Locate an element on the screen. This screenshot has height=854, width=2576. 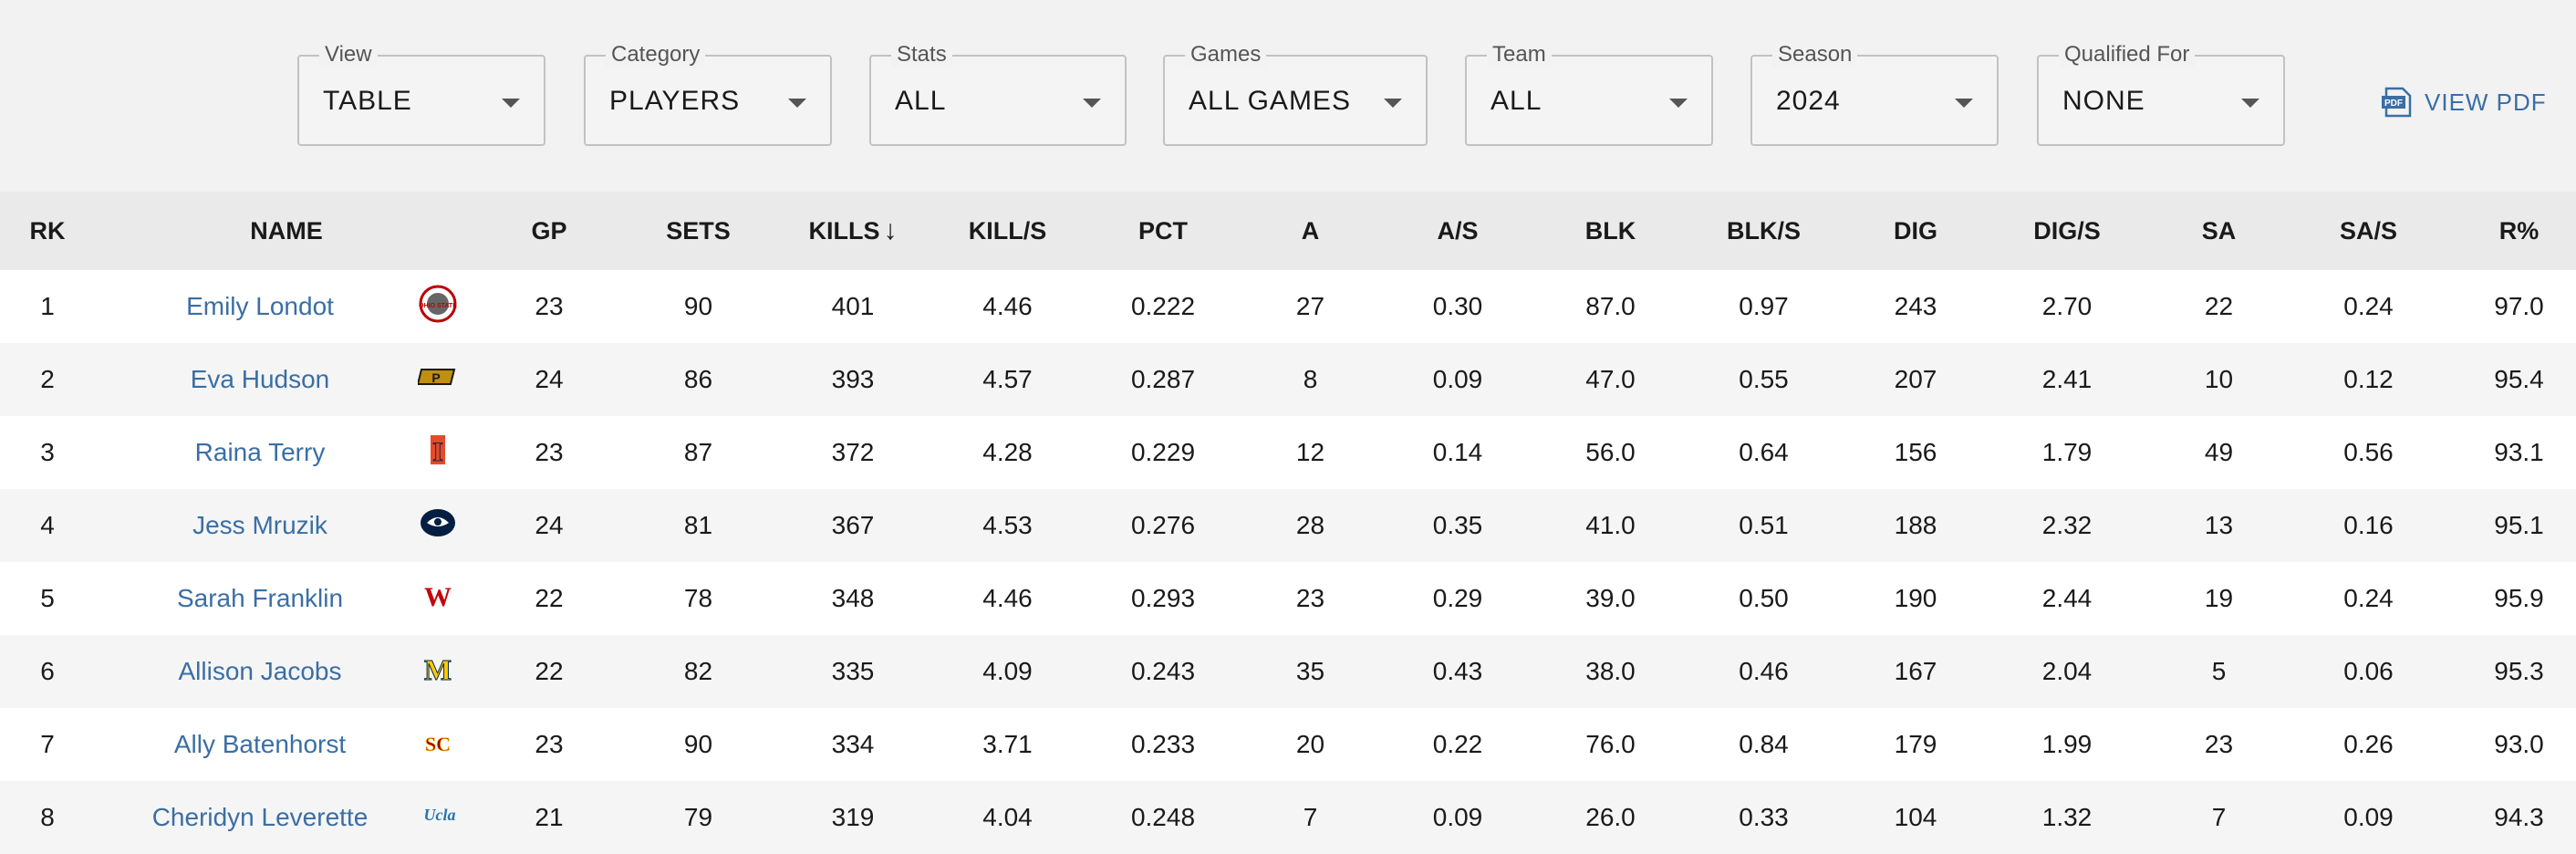
stat-gp-cell: 22 is located at coordinates (549, 671).